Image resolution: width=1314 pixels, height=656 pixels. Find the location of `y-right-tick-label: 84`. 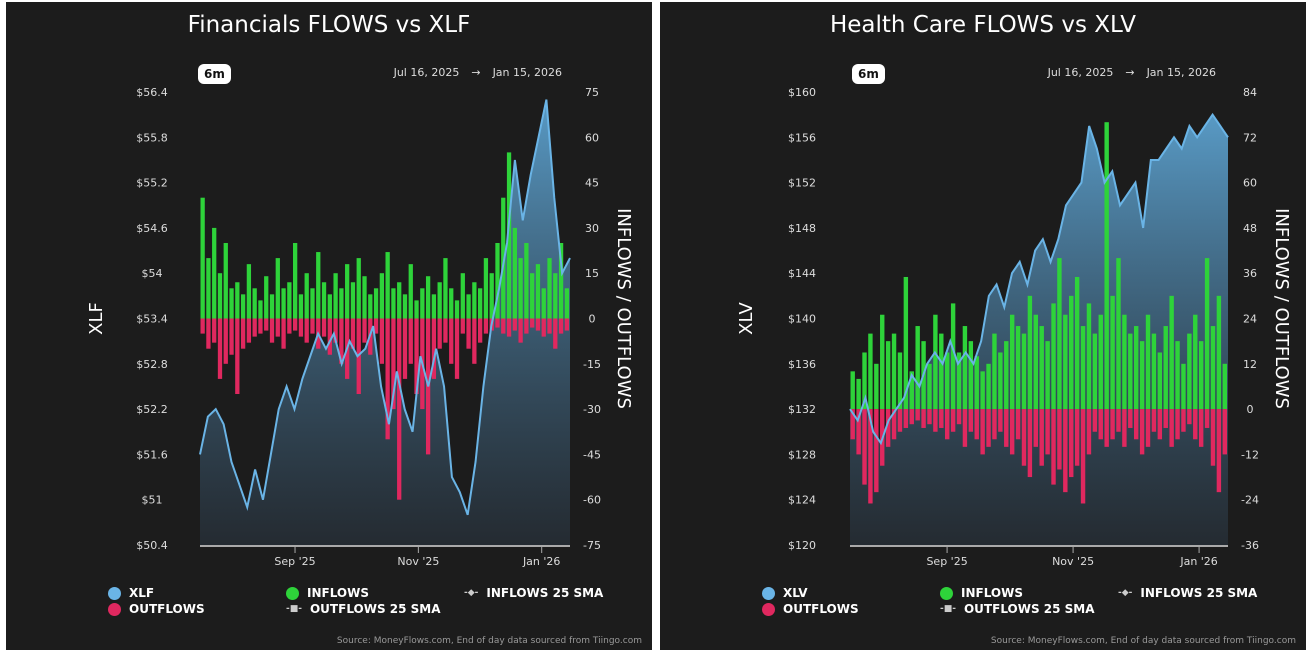

y-right-tick-label: 84 is located at coordinates (1250, 92).